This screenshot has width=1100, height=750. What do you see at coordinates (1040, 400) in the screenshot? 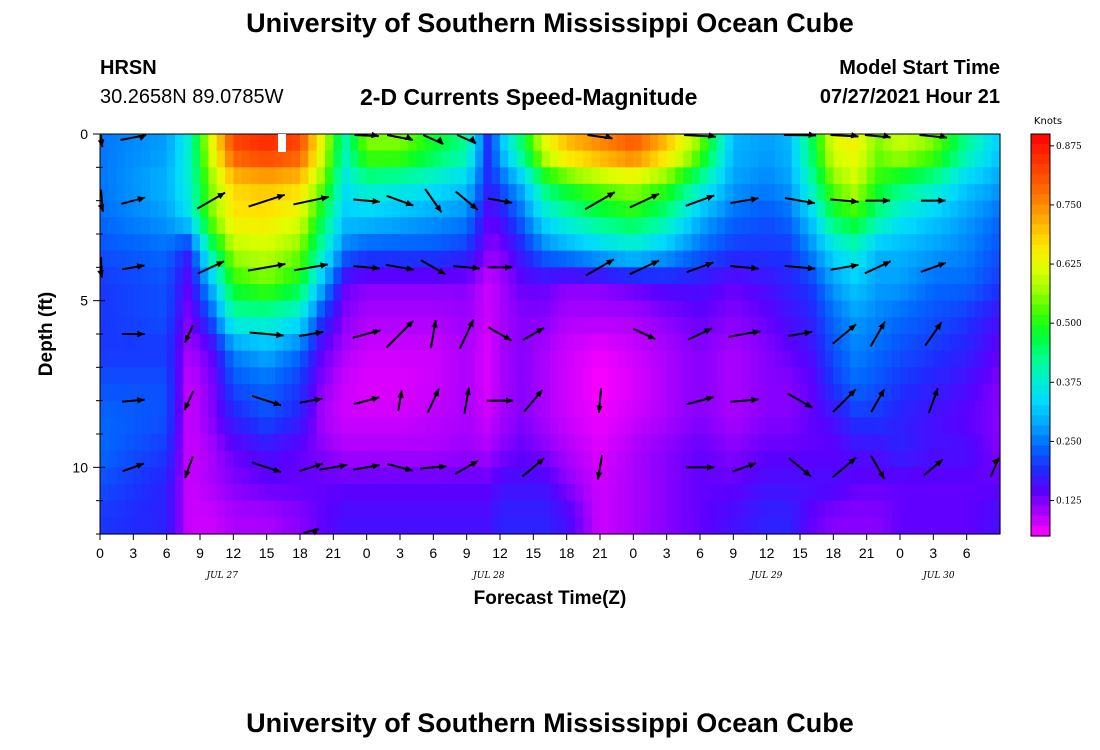
I see `colorbar-swatch` at bounding box center [1040, 400].